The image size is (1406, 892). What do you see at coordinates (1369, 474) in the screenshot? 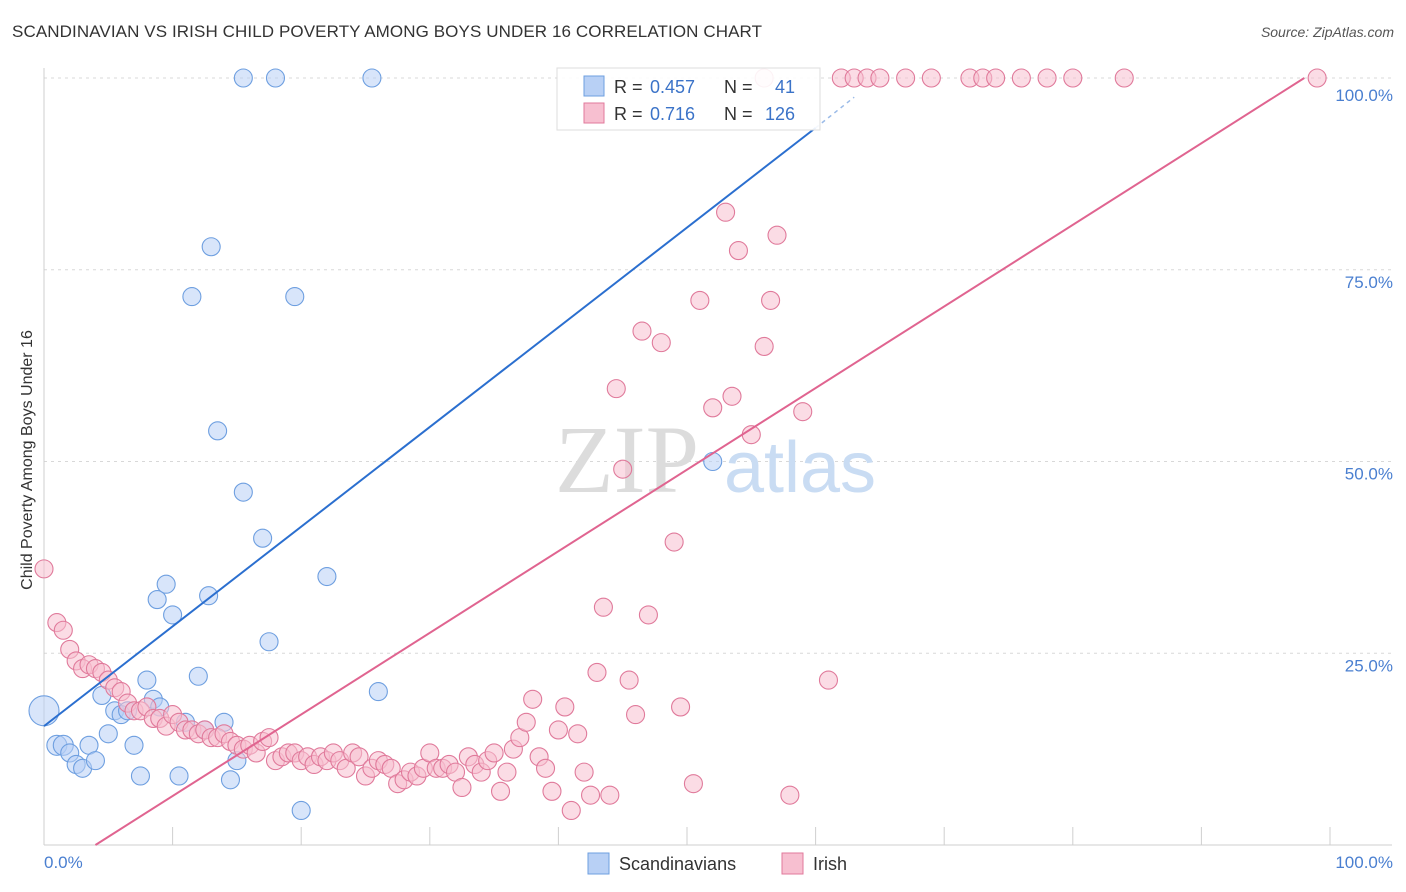
I see `y-tick-label: 50.0%` at bounding box center [1369, 474].